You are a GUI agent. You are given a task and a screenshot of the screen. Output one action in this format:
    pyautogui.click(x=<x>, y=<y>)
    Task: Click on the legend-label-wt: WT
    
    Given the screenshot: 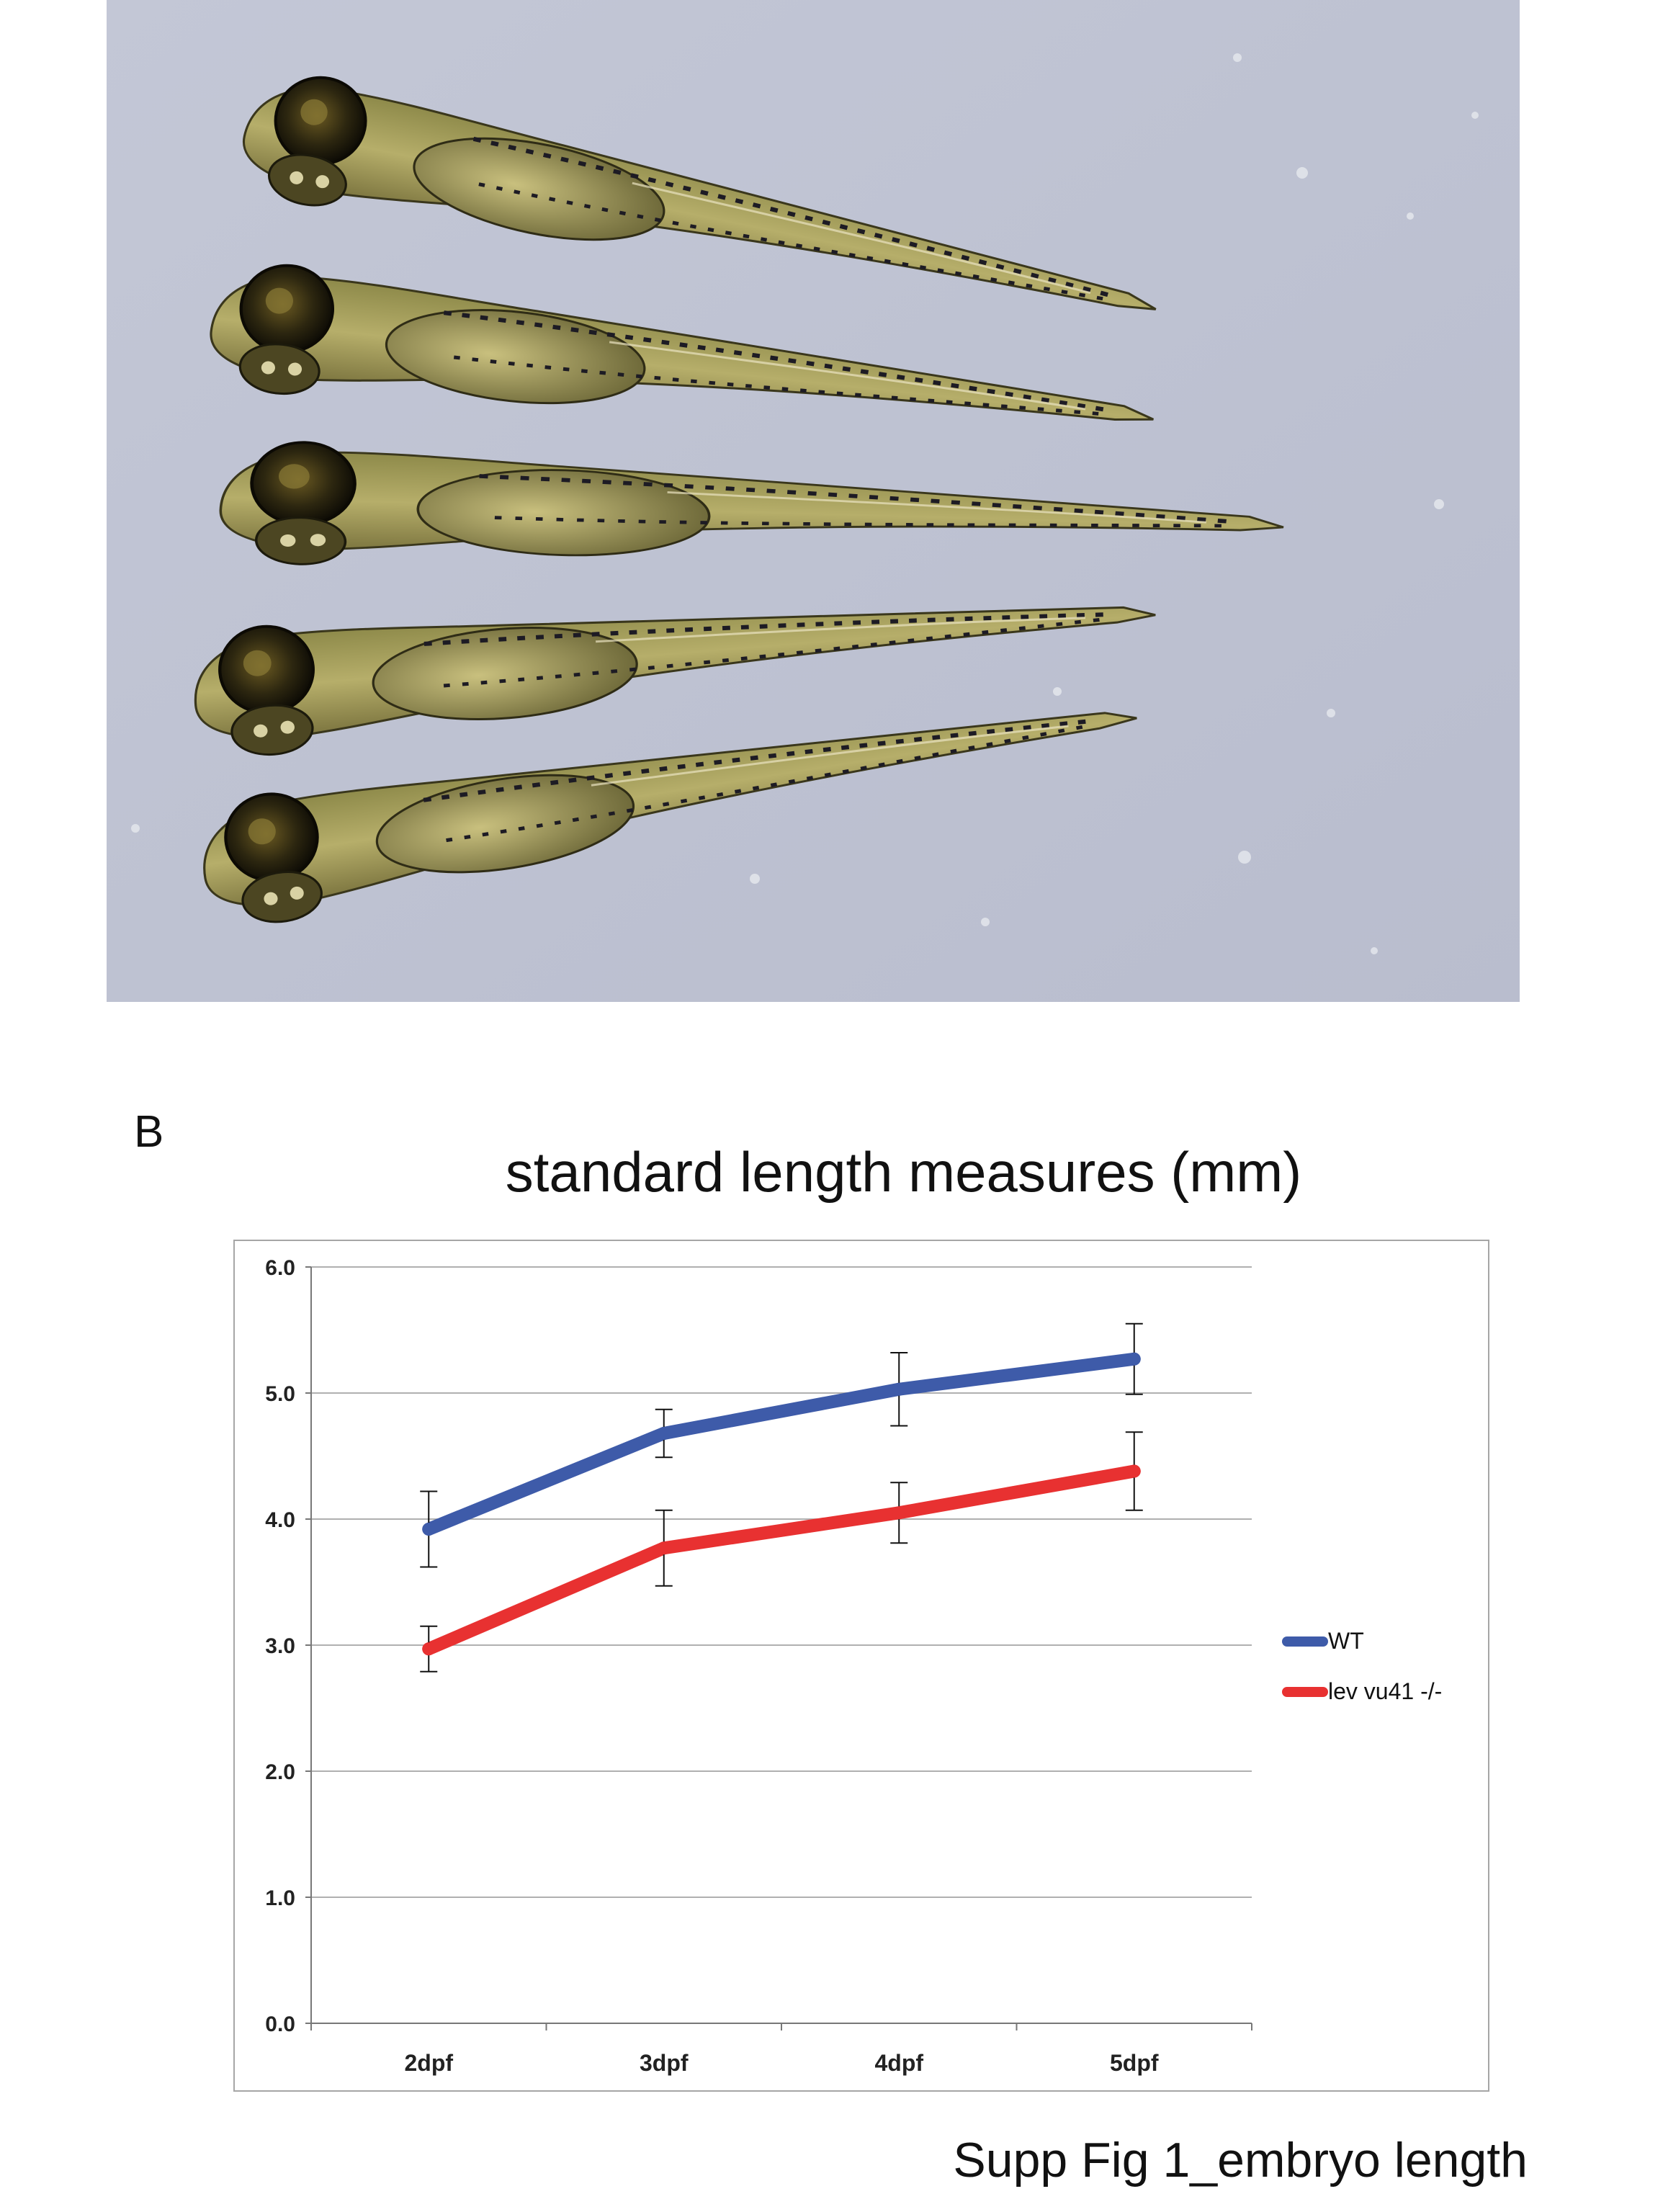 What is the action you would take?
    pyautogui.click(x=1346, y=1641)
    